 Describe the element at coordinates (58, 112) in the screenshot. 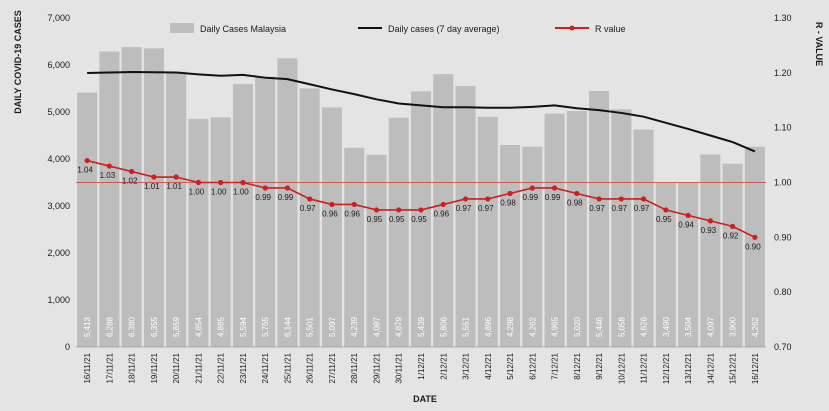

I see `y-tick-label: 5,000` at that location.